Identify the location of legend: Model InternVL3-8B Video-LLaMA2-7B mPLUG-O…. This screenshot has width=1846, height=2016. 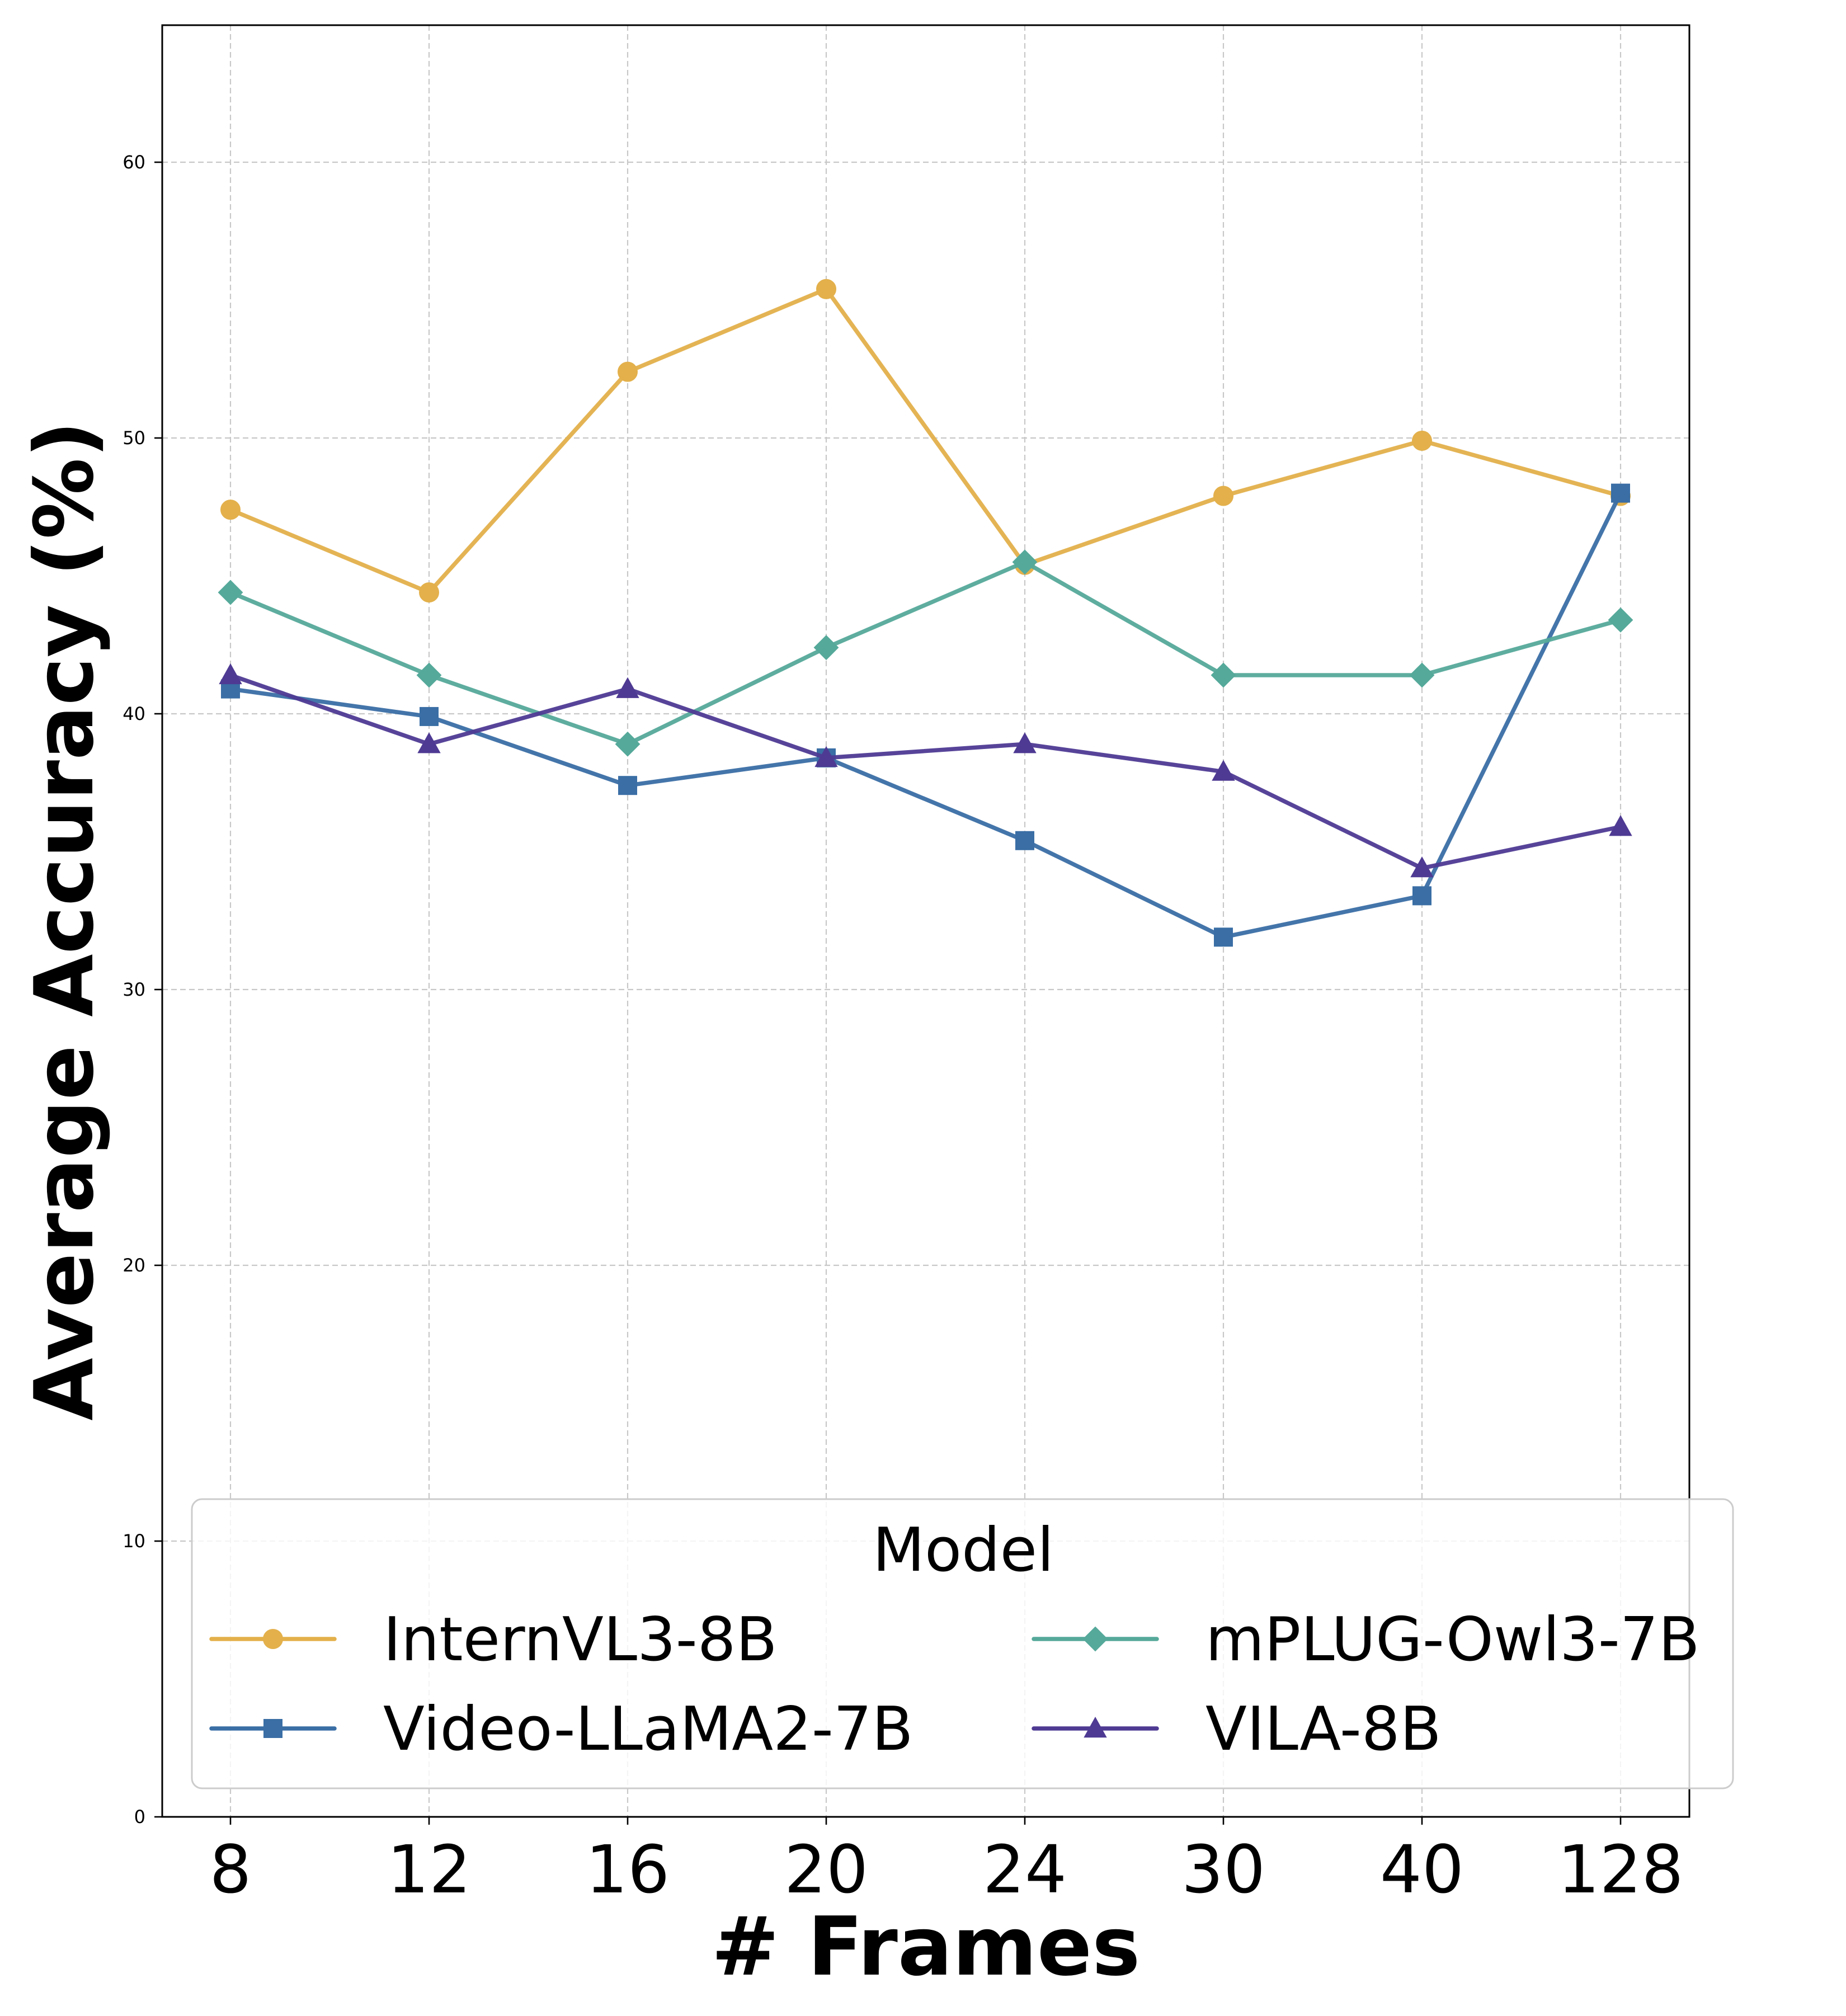
(962, 1644).